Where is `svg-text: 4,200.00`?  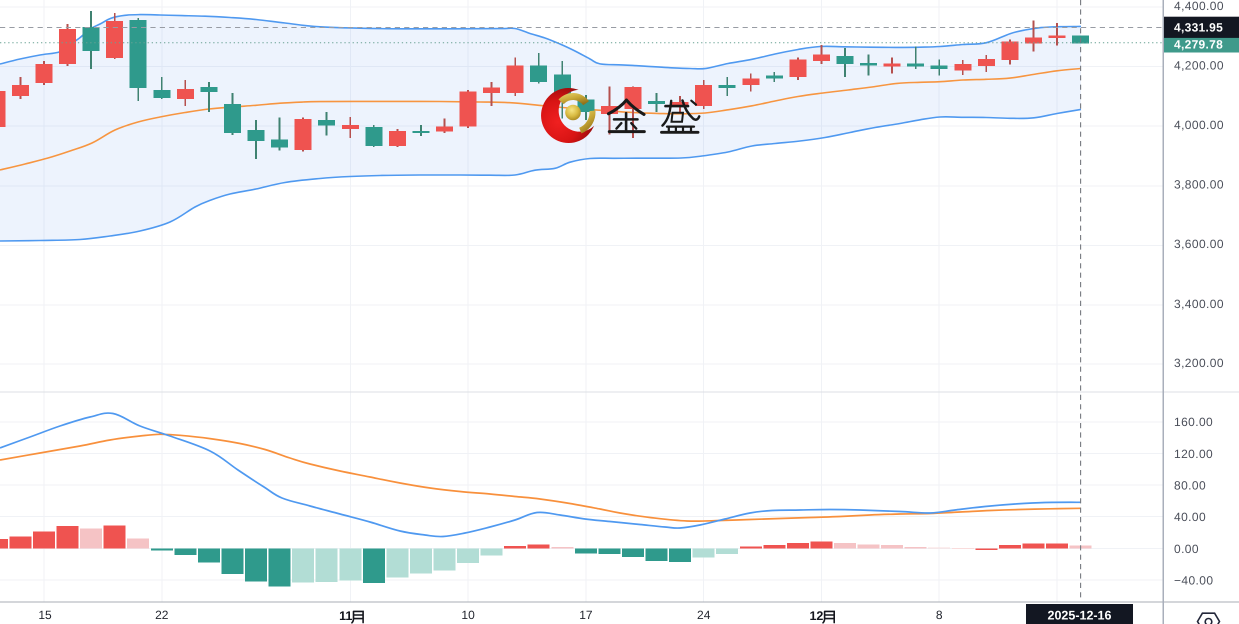
svg-text: 4,200.00 is located at coordinates (1199, 65).